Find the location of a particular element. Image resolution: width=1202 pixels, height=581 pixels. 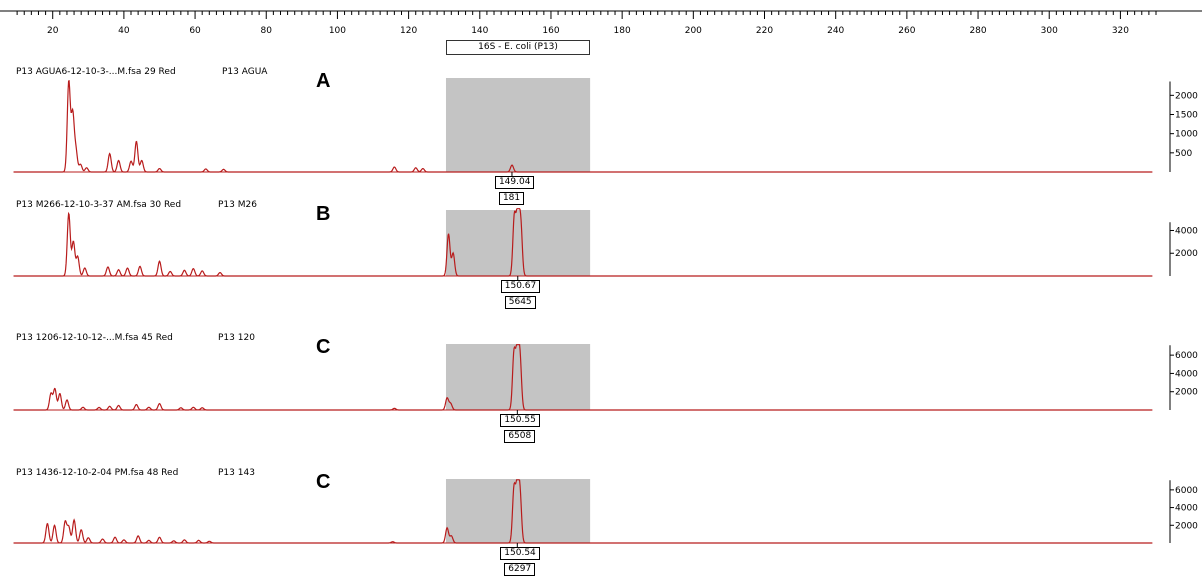

sample-file-label: P13 1206-12-10-12-...M.fsa 45 Red is located at coordinates (94, 338).